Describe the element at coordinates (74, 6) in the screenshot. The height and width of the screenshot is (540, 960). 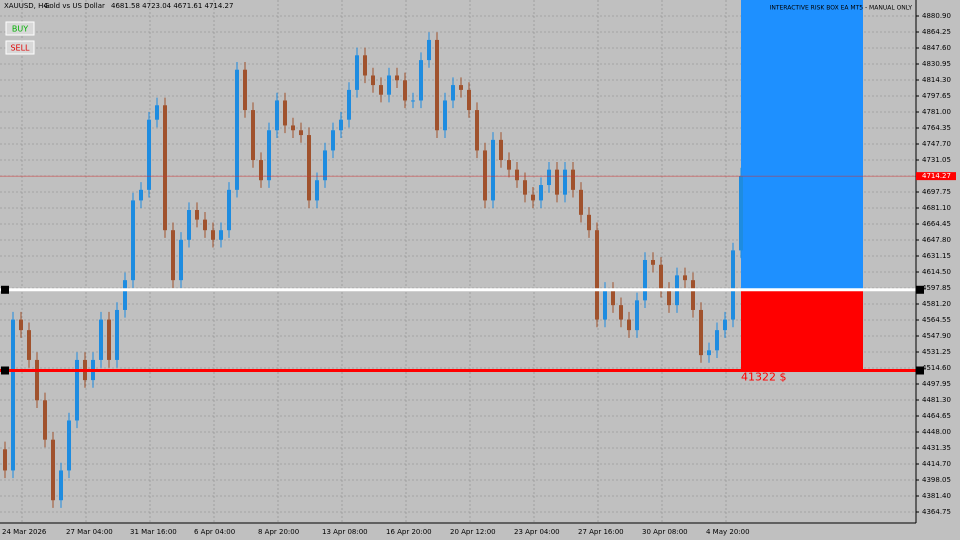
I see `description: Gold vs US Dollar` at that location.